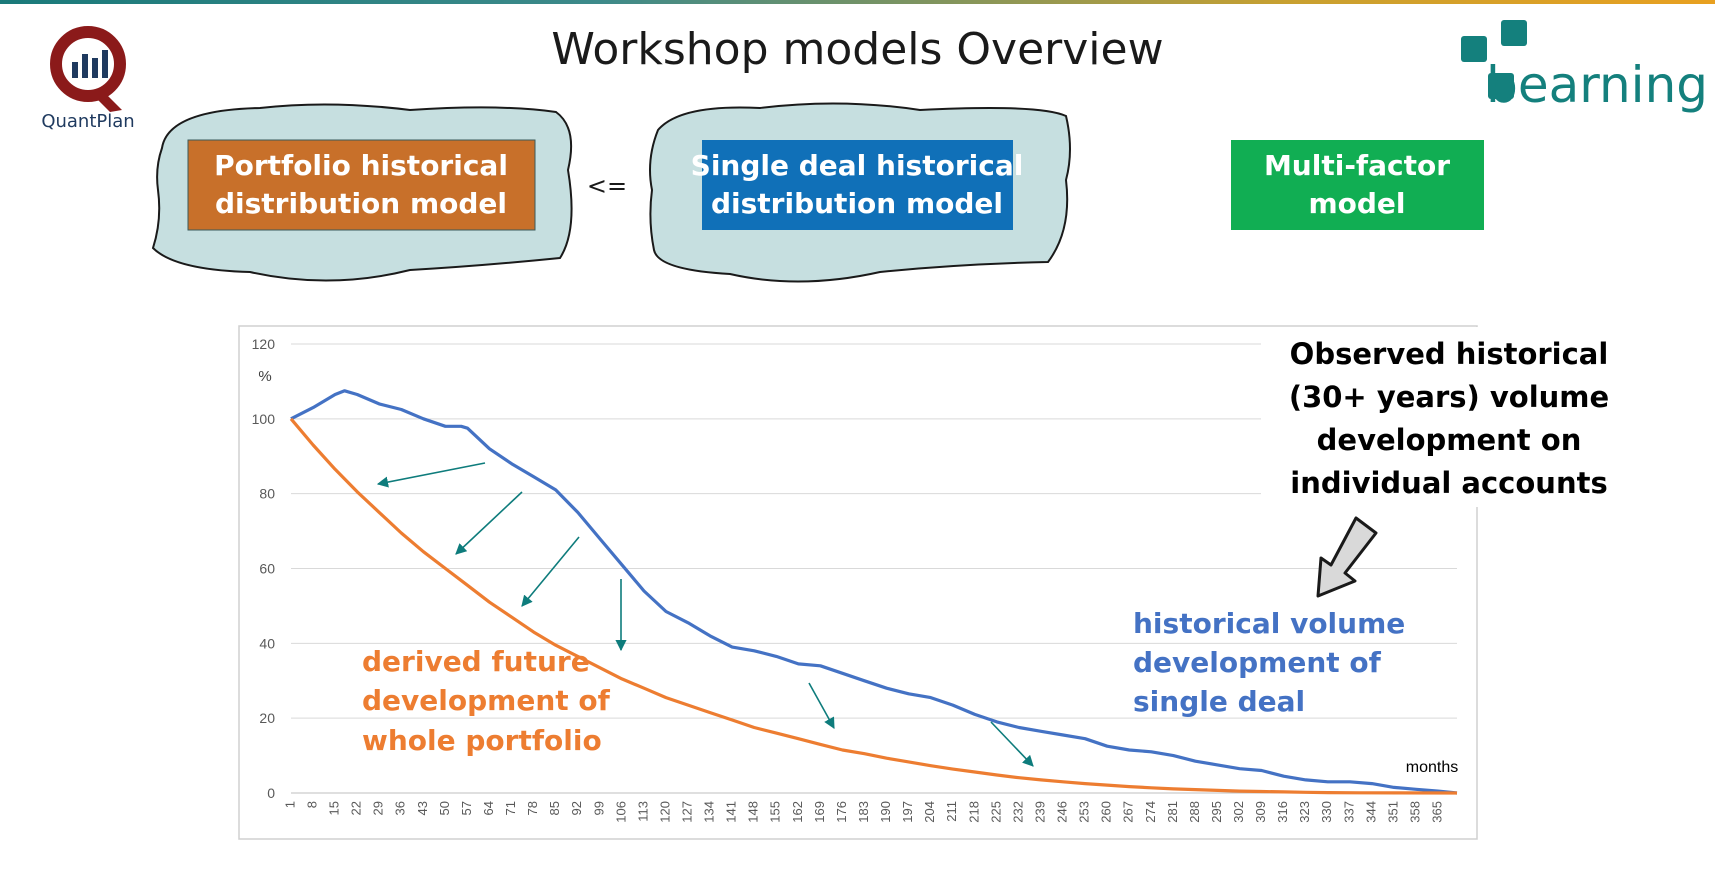 Image resolution: width=1715 pixels, height=870 pixels. I want to click on x-tick-label-15: 106, so click(620, 812).